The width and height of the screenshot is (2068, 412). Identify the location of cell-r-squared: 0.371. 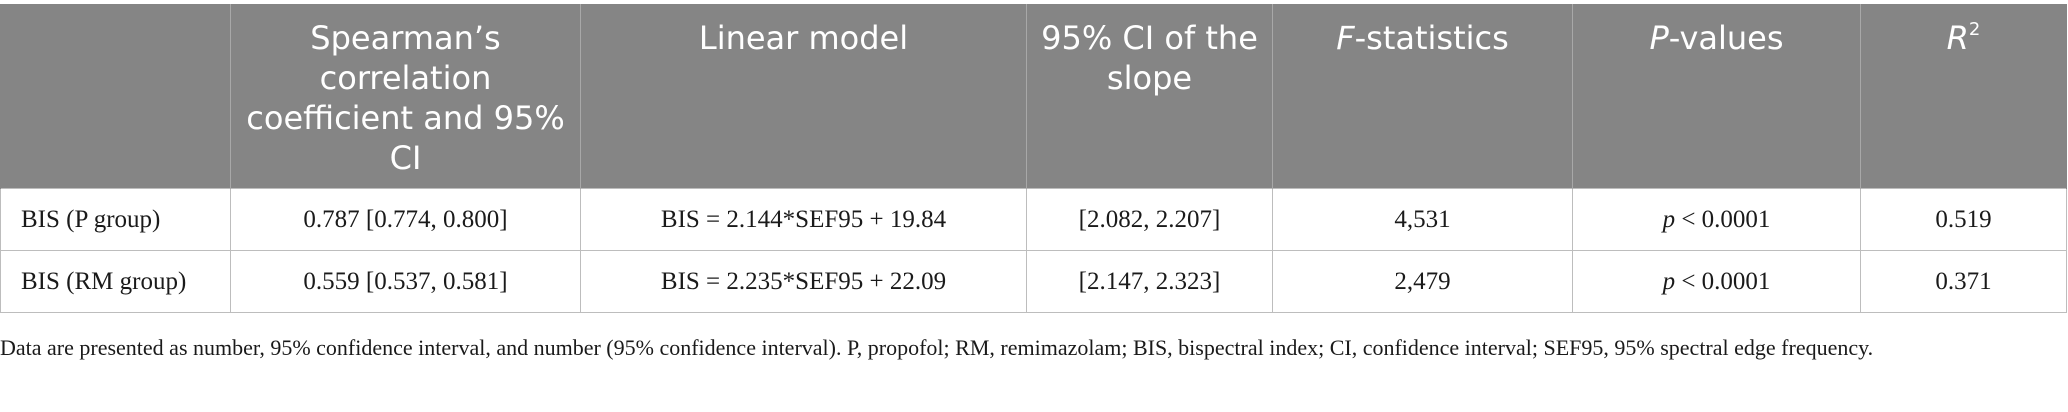
(1963, 281).